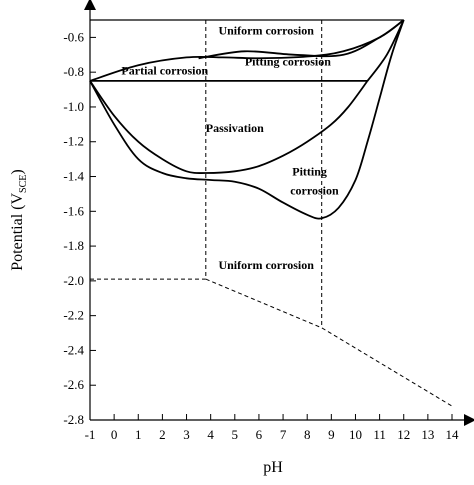  What do you see at coordinates (73, 210) in the screenshot?
I see `y-tick-label: -1.6` at bounding box center [73, 210].